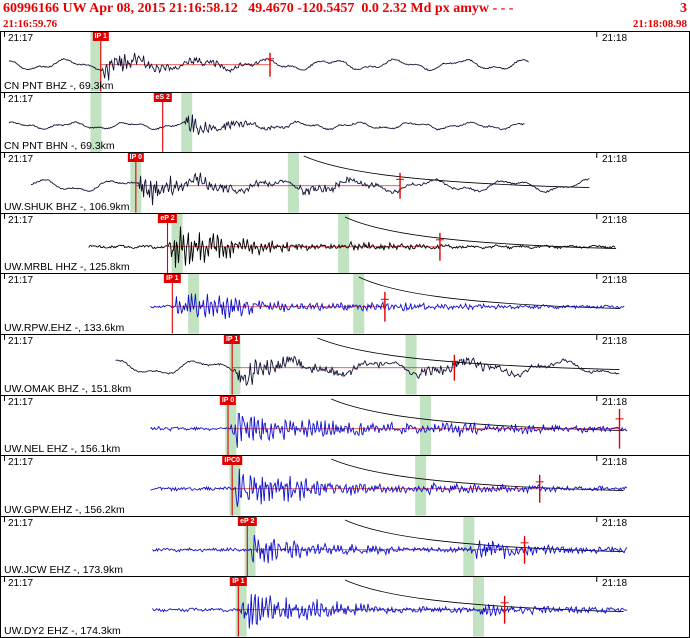 The width and height of the screenshot is (690, 638). I want to click on trace-panel-10: 21:17 21:18 UW.DY2 EHZ -, 174.3km IP 1, so click(345, 607).